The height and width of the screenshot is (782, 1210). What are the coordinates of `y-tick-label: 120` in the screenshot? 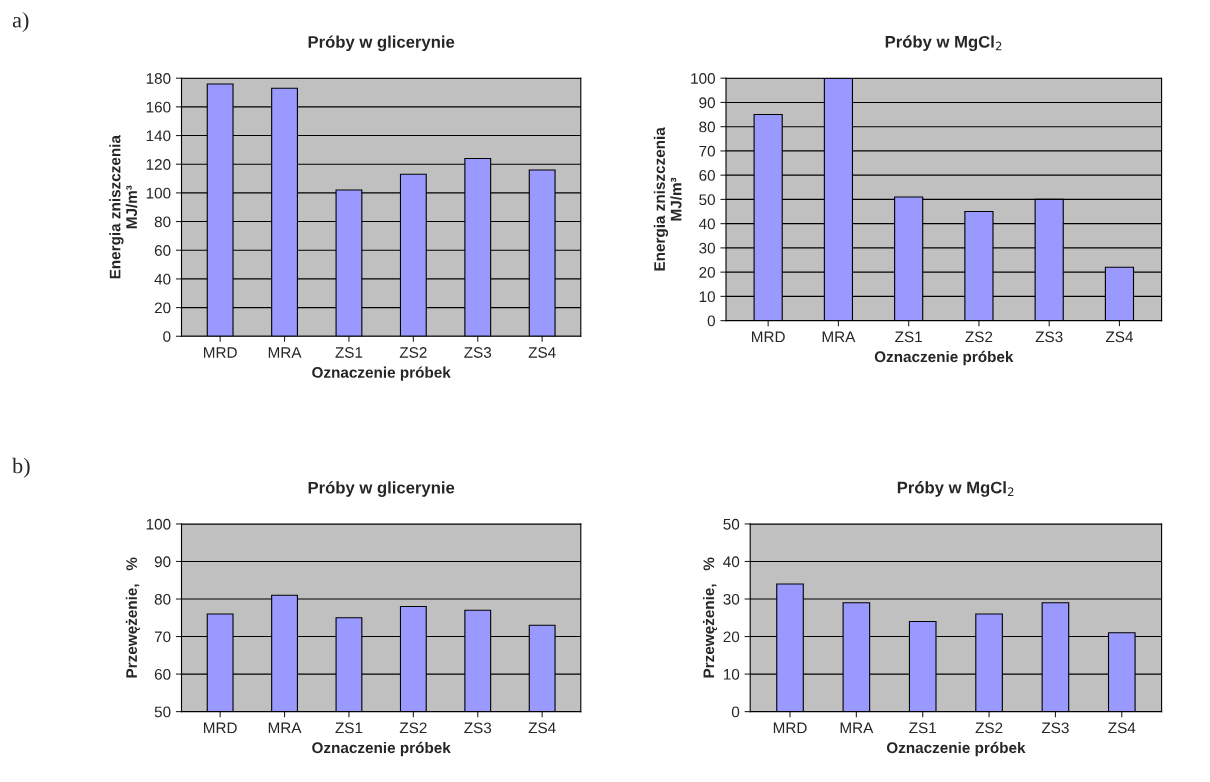 It's located at (158, 164).